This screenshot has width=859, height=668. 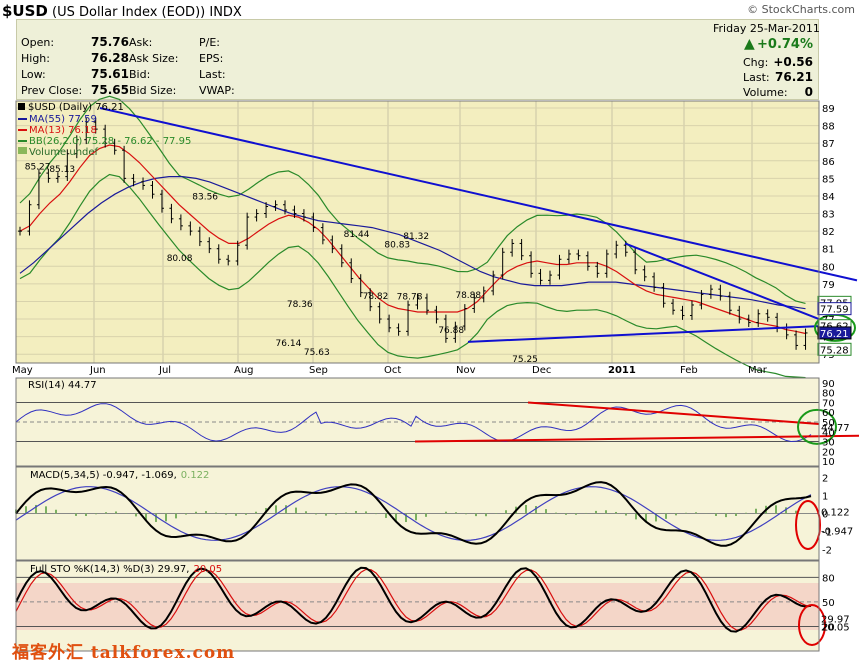 What do you see at coordinates (825, 515) in the screenshot?
I see `macd-tick-label: 0` at bounding box center [825, 515].